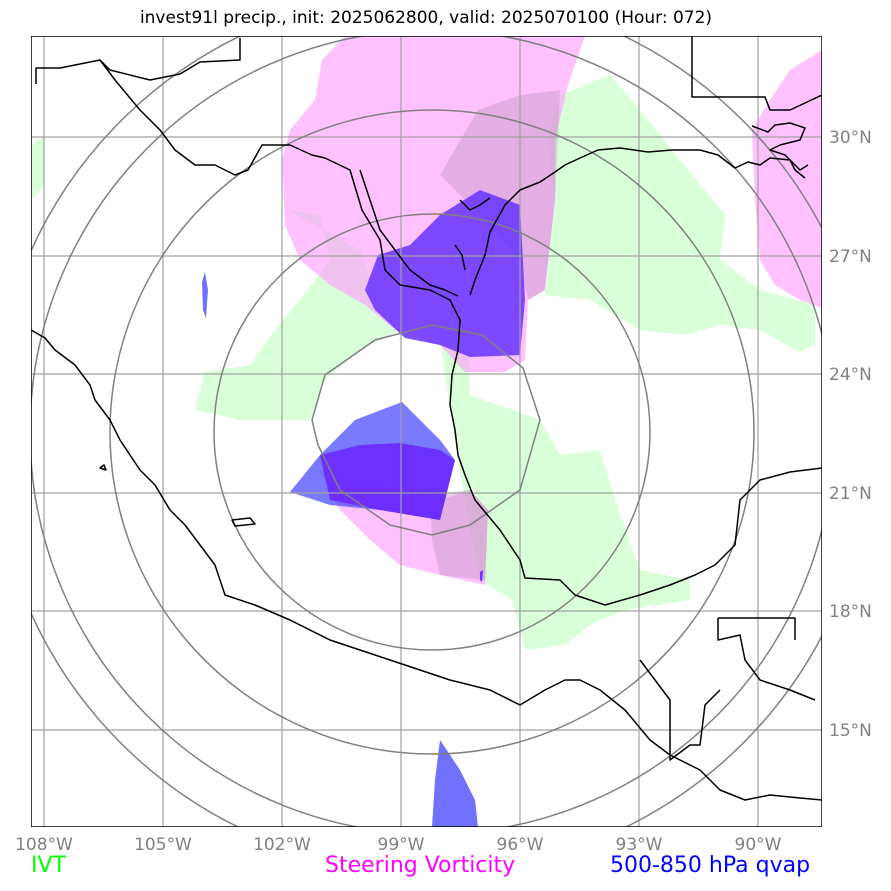 This screenshot has width=891, height=891. I want to click on legend-qvap: 500-850 hPa qvap, so click(710, 865).